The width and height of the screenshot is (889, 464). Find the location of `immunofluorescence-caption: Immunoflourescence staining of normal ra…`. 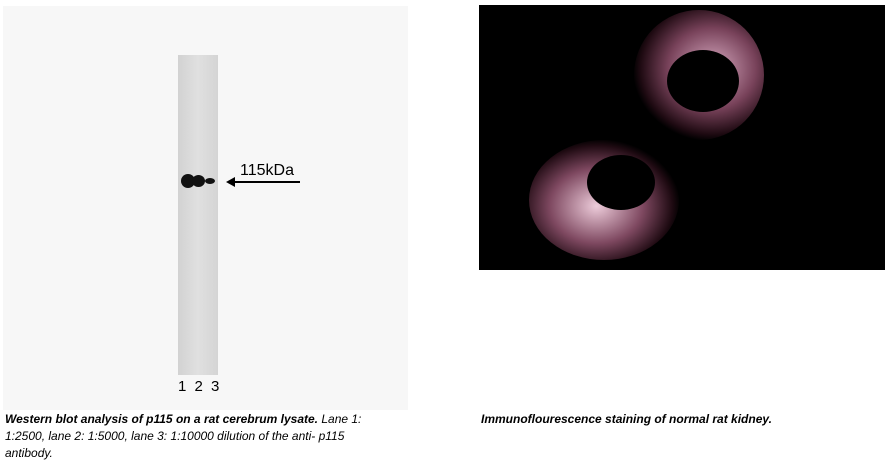

immunofluorescence-caption: Immunoflourescence staining of normal ra… is located at coordinates (626, 419).